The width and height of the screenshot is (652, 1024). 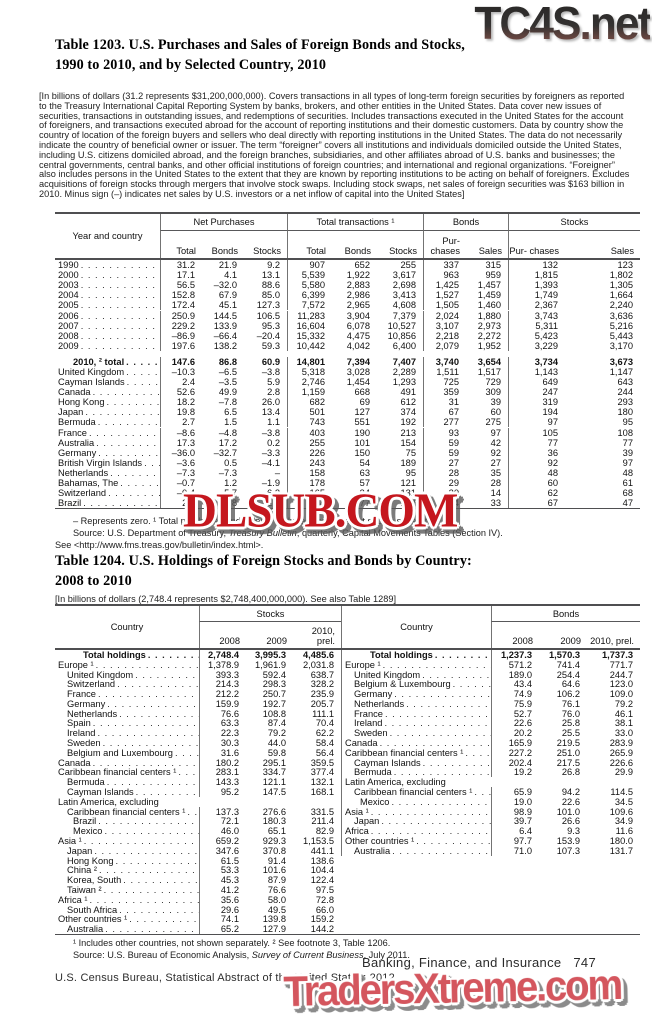 What do you see at coordinates (565, 614) in the screenshot?
I see `column-group-bonds: Bonds` at bounding box center [565, 614].